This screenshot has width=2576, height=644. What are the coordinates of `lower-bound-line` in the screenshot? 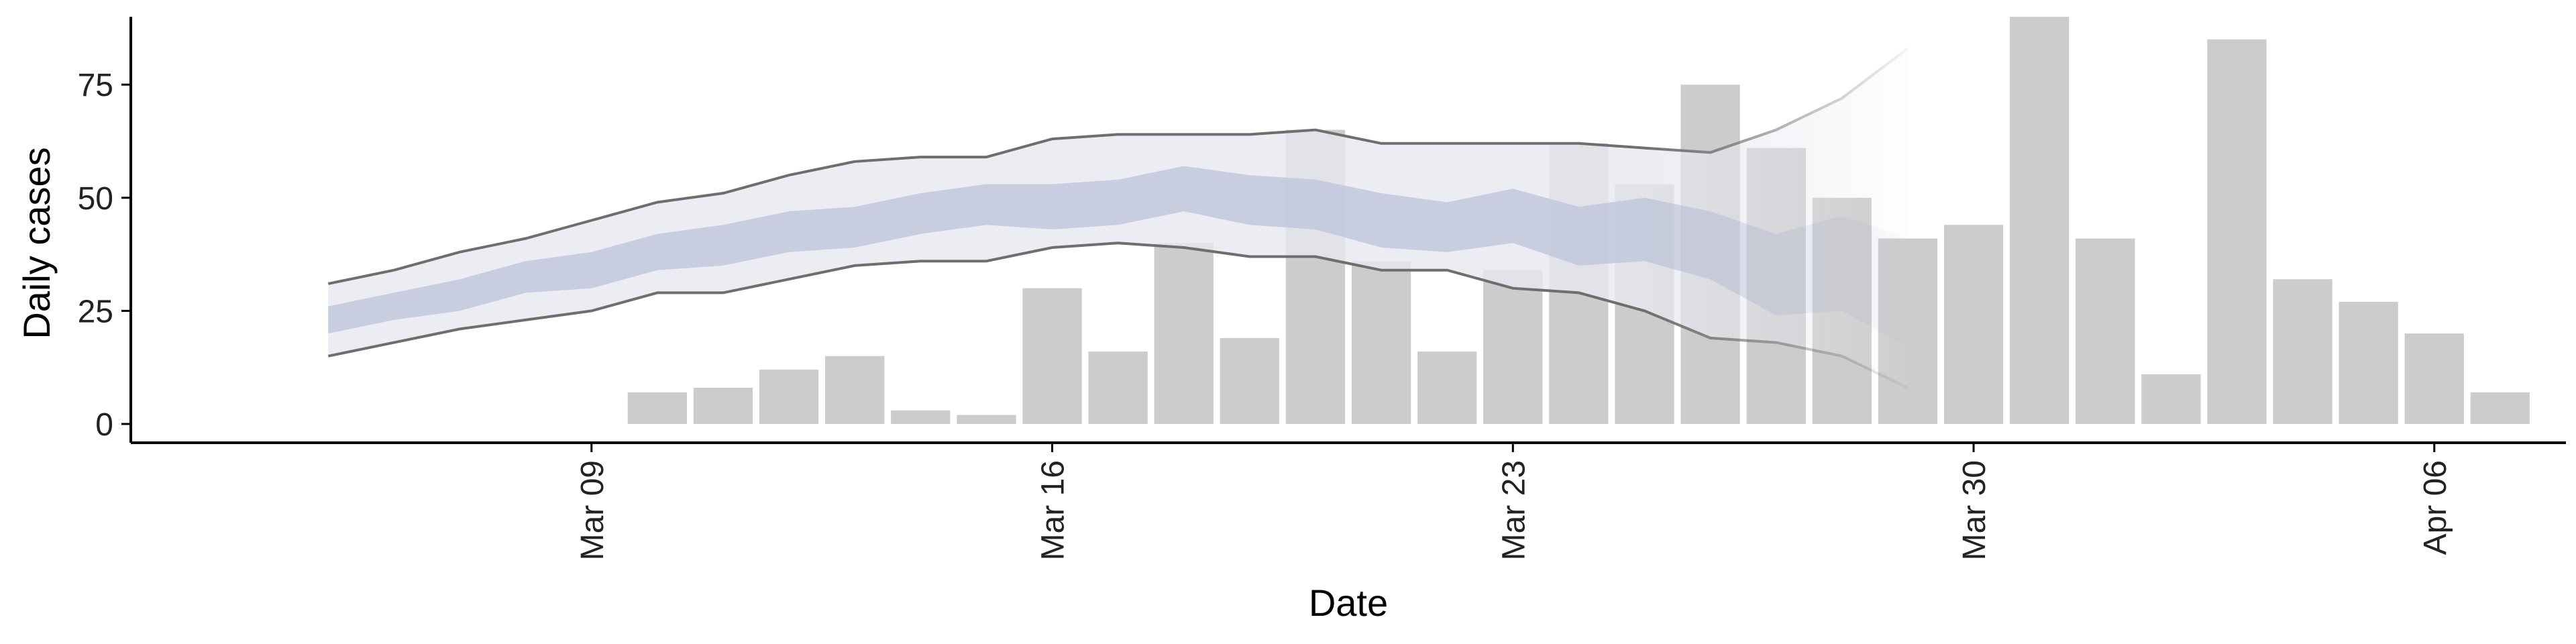 It's located at (1118, 315).